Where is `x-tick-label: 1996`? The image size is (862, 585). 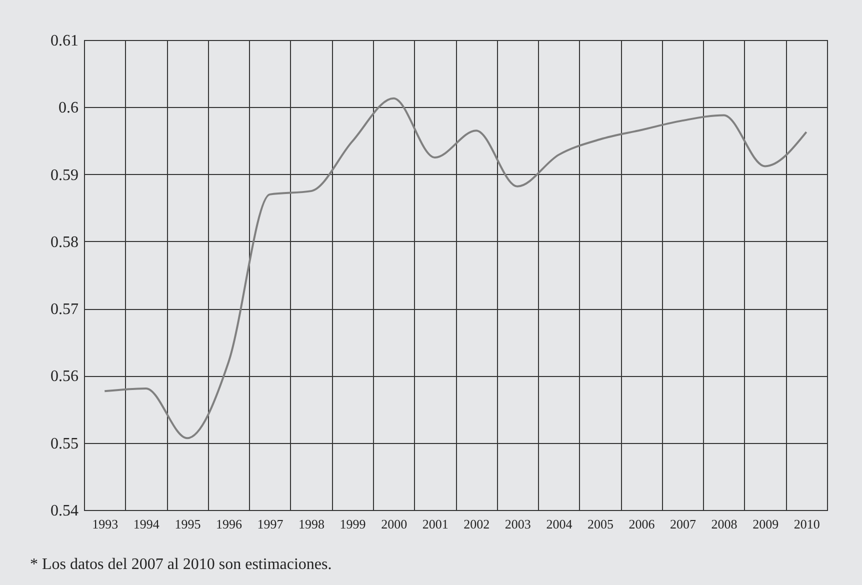 x-tick-label: 1996 is located at coordinates (229, 524).